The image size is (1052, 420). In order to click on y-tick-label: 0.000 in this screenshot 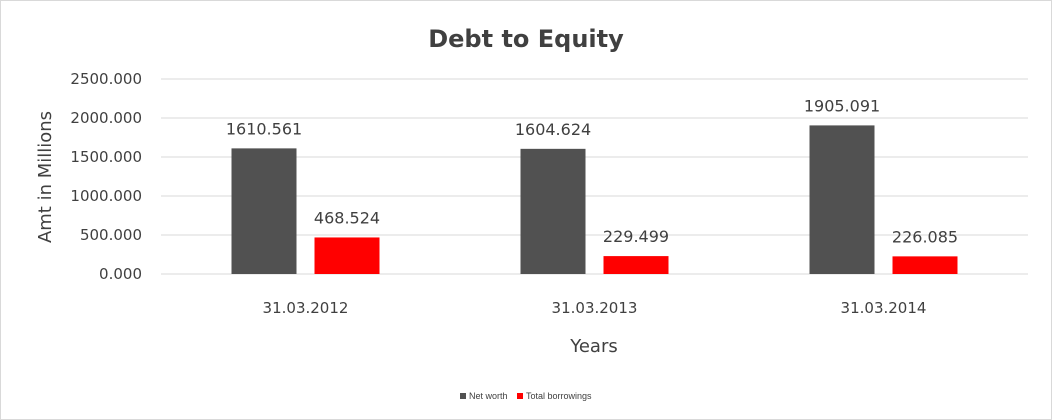, I will do `click(120, 274)`.